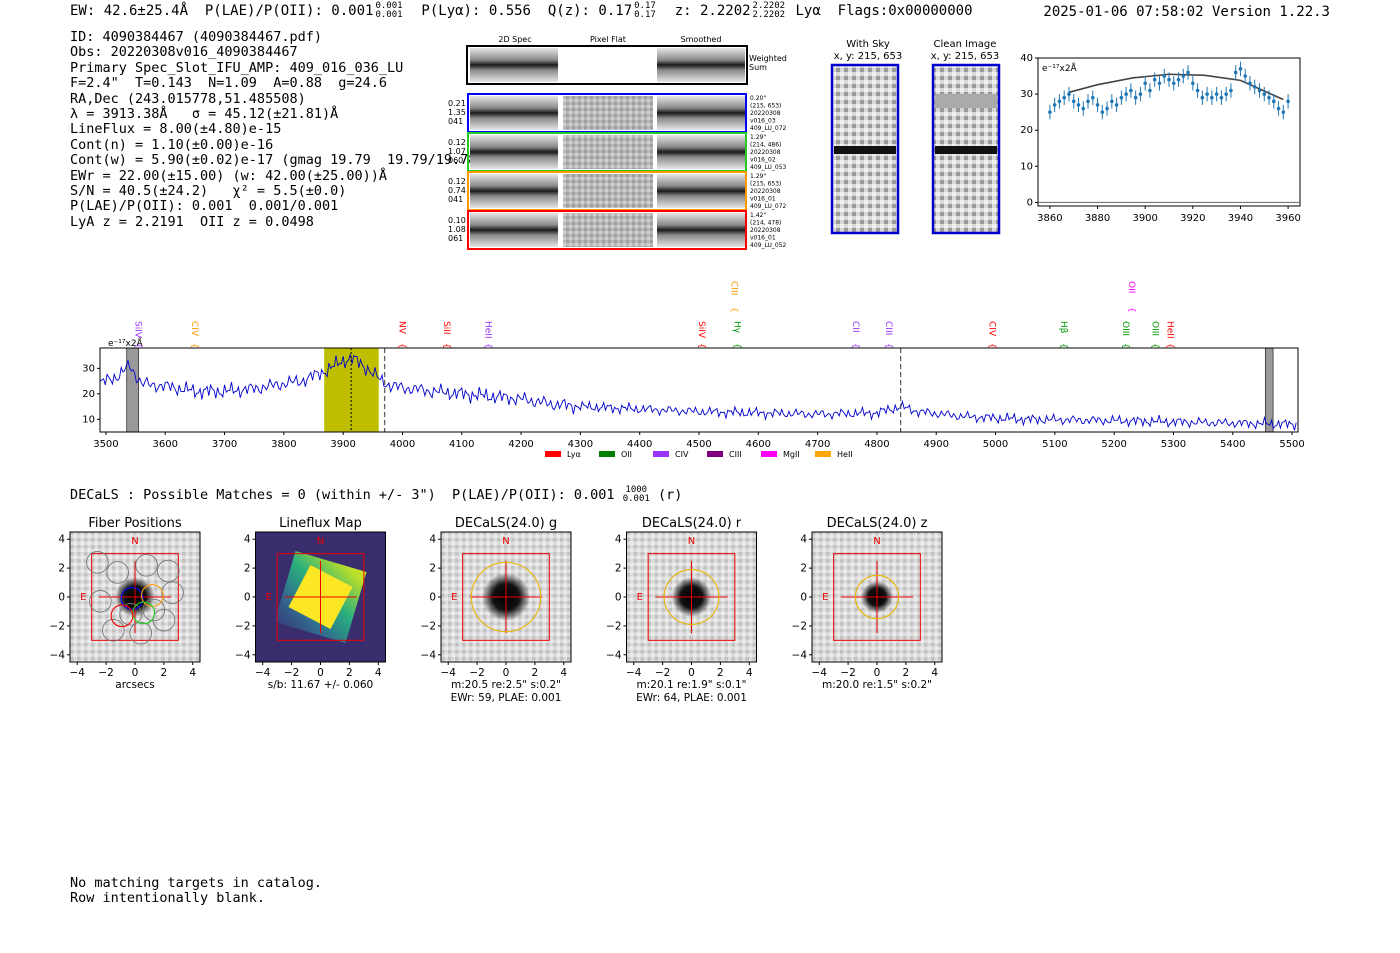 This screenshot has height=953, width=1400. Describe the element at coordinates (461, 444) in the screenshot. I see `spec-xtick-label: 4100` at that location.